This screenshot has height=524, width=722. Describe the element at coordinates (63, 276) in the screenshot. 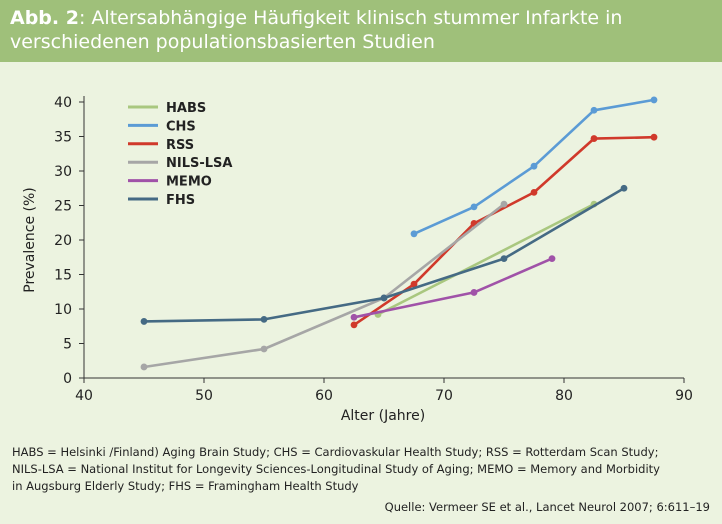

I see `y-tick-label: 15` at that location.